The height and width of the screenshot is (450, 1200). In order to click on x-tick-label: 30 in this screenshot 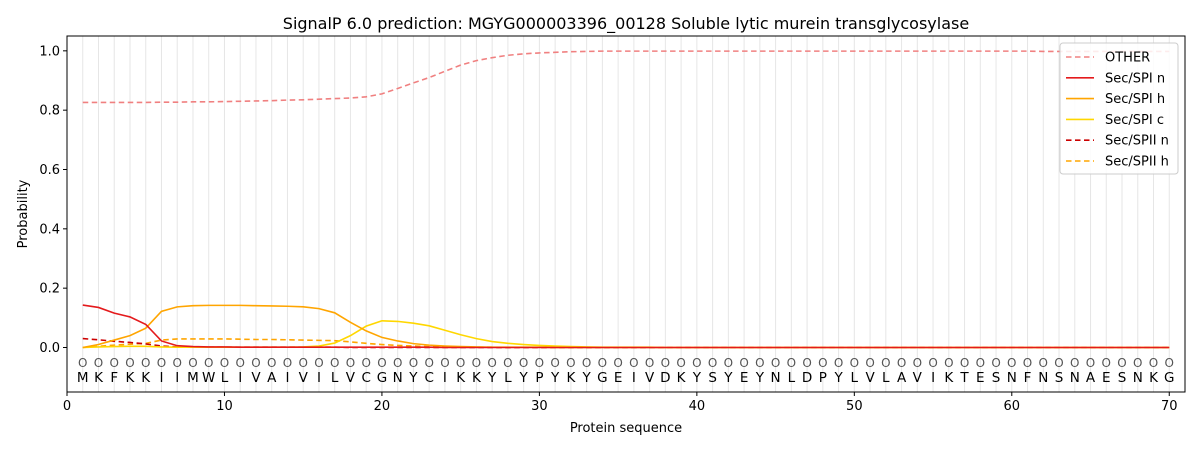, I will do `click(539, 406)`.